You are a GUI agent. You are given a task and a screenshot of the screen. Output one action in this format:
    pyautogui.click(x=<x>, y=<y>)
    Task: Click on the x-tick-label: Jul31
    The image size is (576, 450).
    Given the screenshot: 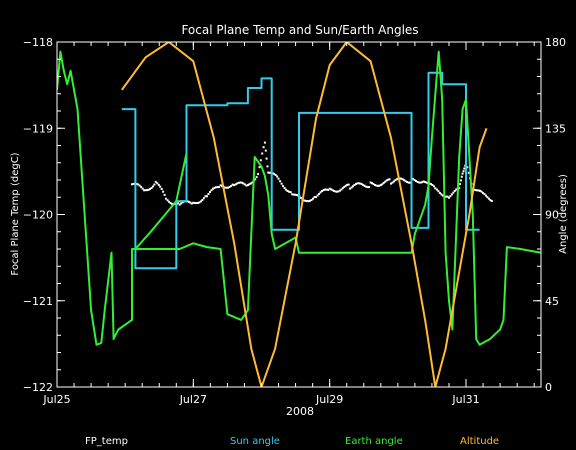 What is the action you would take?
    pyautogui.click(x=465, y=399)
    